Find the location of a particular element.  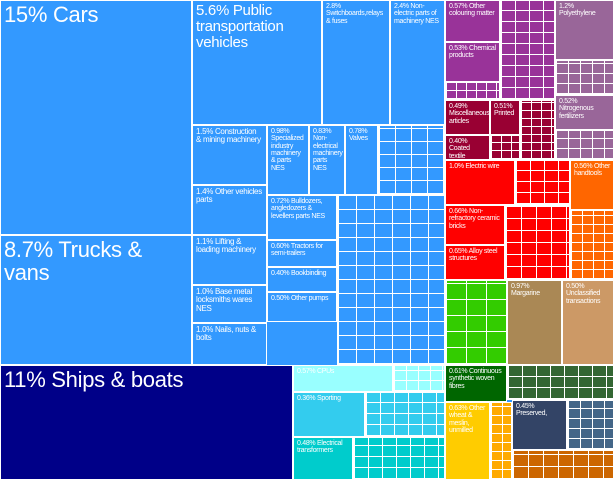

tile-label: 11% Ships & boats is located at coordinates (94, 379).